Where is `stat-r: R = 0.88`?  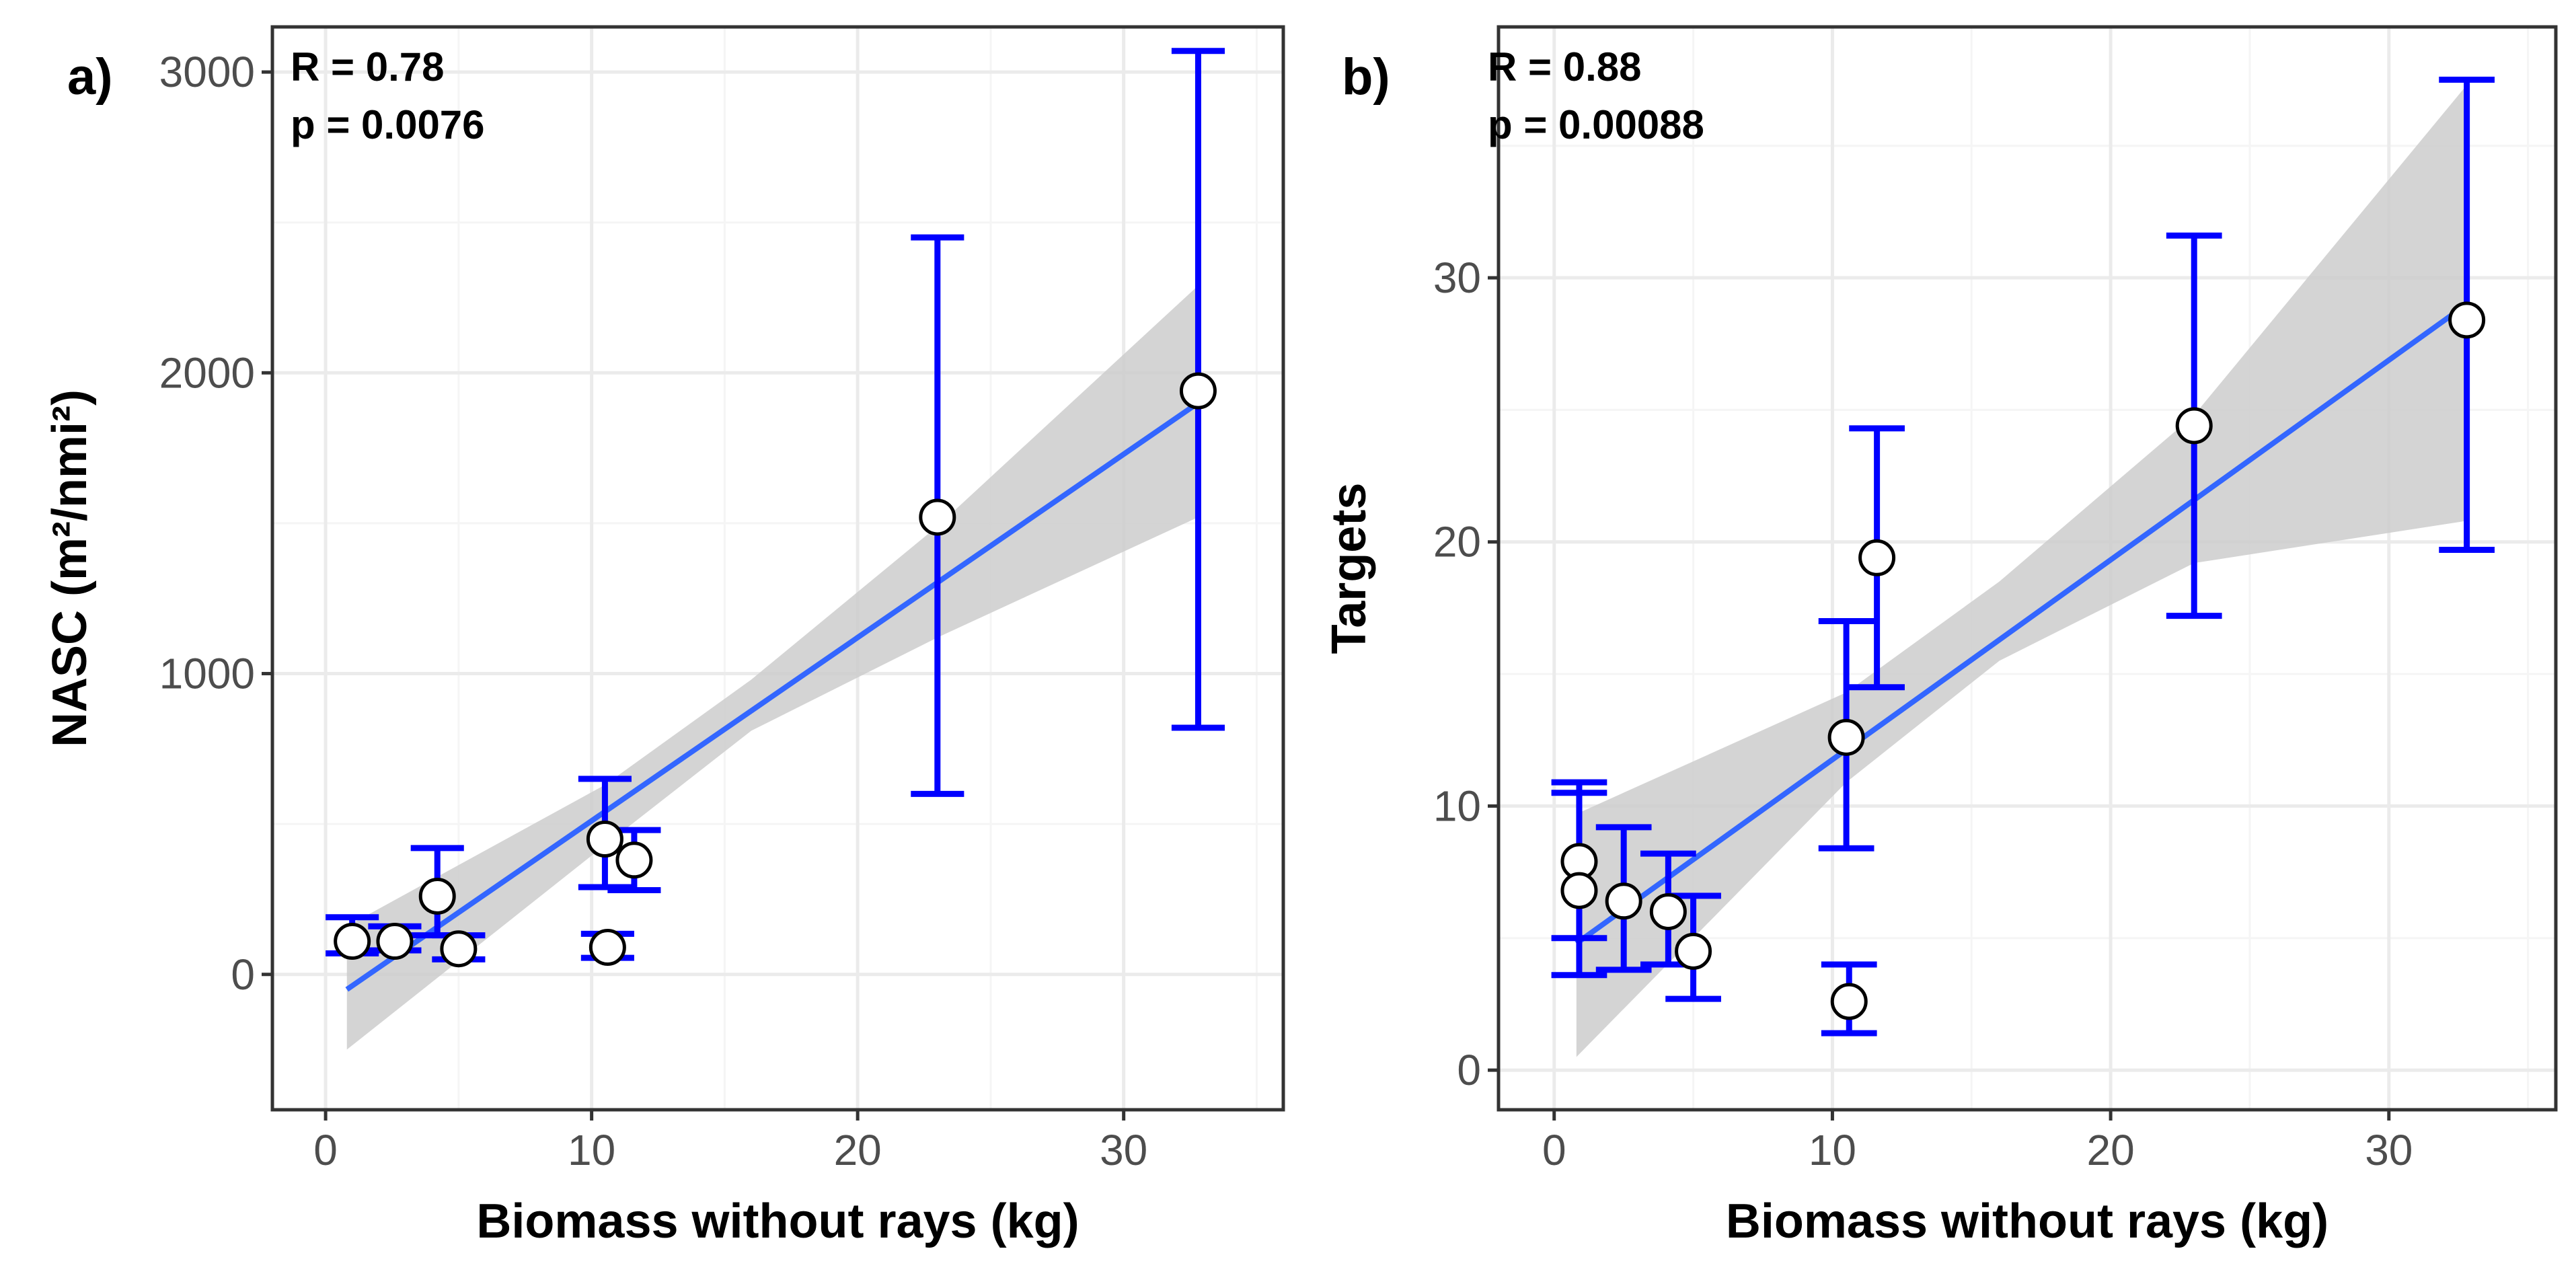 stat-r: R = 0.88 is located at coordinates (1565, 66).